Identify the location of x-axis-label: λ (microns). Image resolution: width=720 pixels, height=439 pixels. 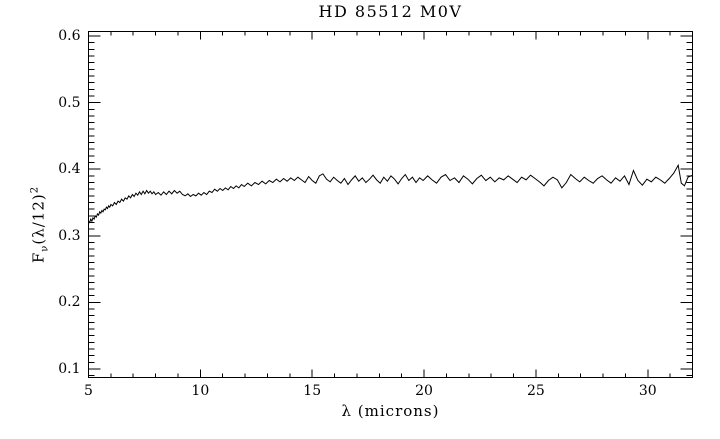
(390, 411).